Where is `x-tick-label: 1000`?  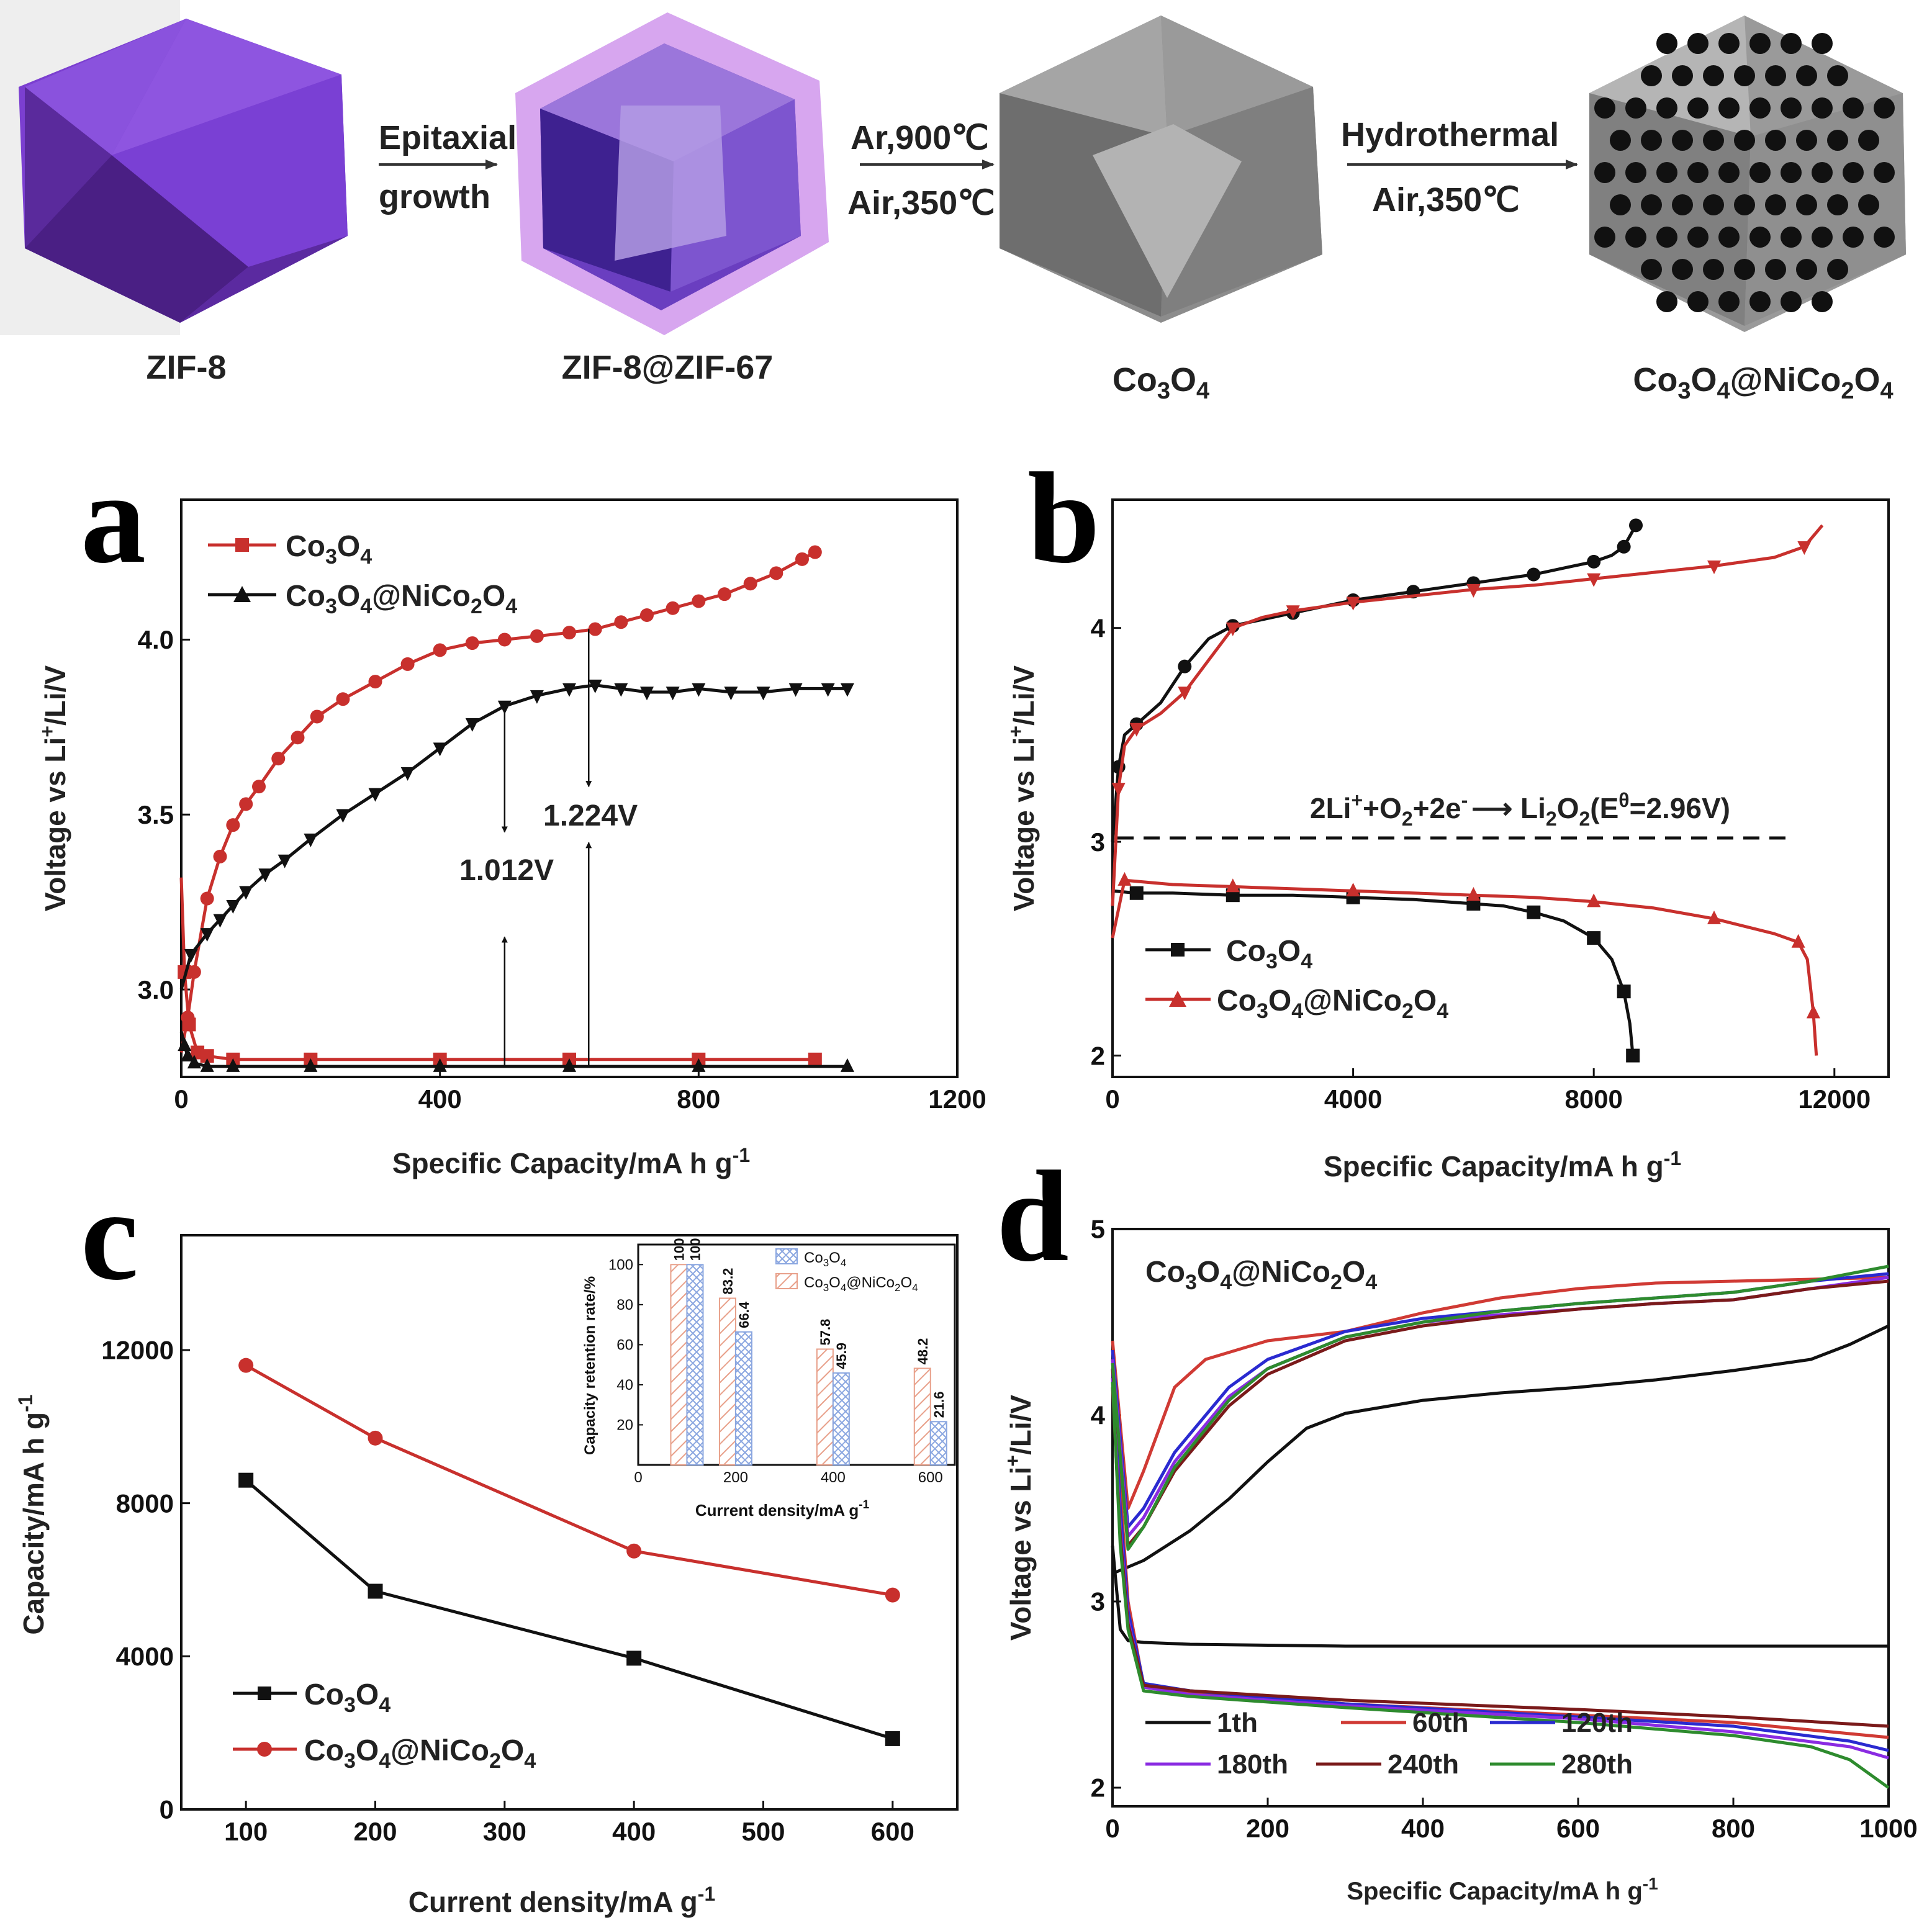 x-tick-label: 1000 is located at coordinates (1888, 1829).